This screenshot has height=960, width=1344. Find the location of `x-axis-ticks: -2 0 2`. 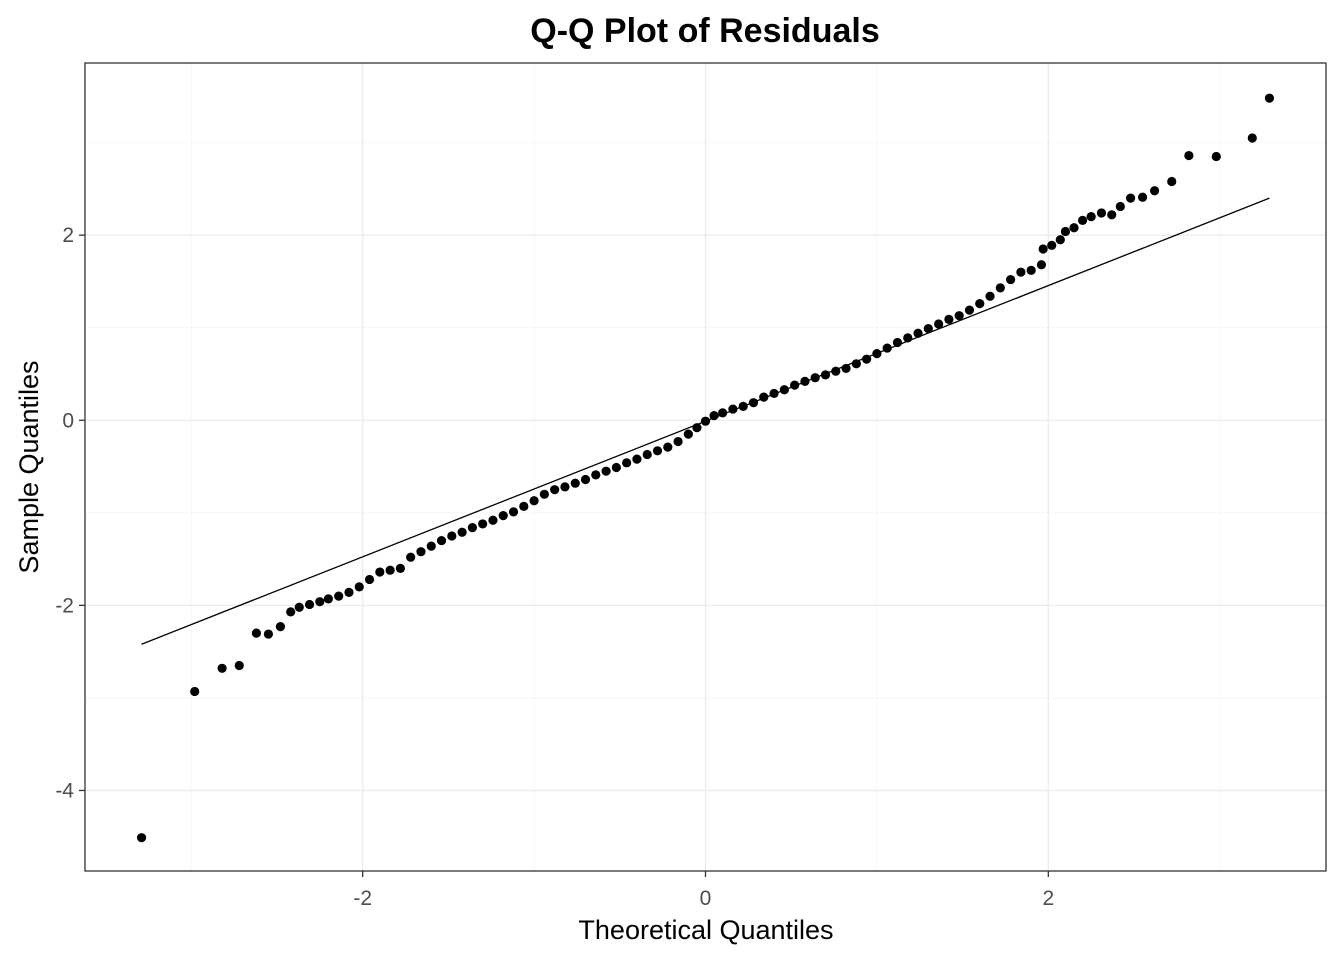

x-axis-ticks: -2 0 2 is located at coordinates (703, 890).